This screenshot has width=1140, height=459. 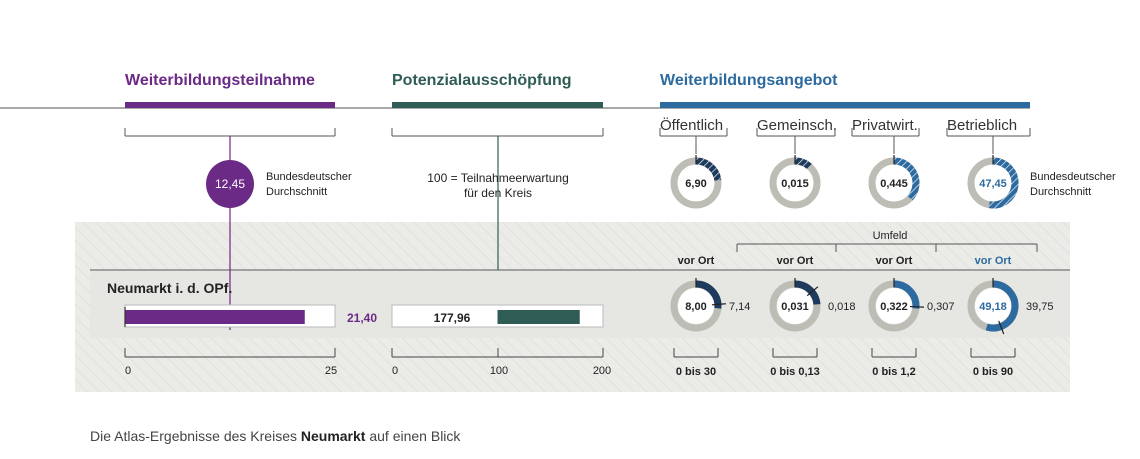 I want to click on participation-tick-0: 0, so click(x=128, y=371).